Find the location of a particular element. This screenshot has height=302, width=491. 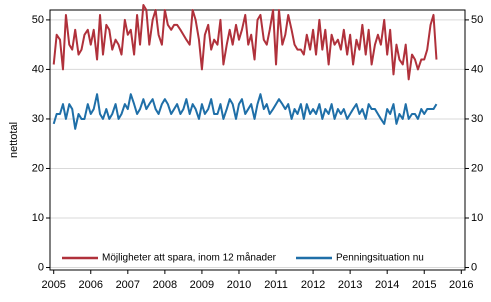

legend-box is located at coordinates (254, 258).